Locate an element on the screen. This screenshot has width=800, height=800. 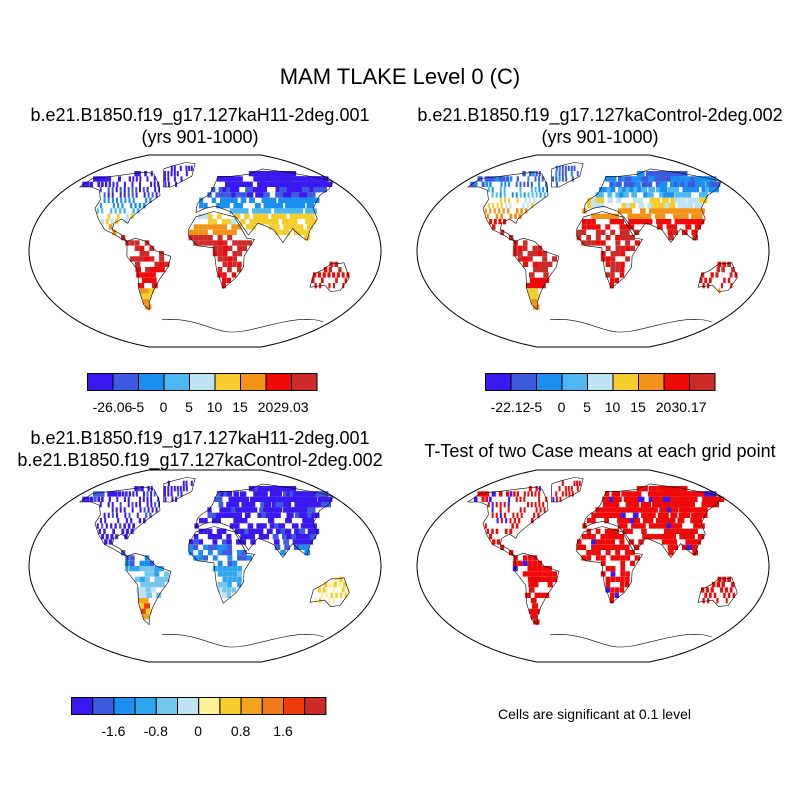
colorbar-case1-labels: -26.06 -5 0 5 10 15 20 29.03 is located at coordinates (202, 409).